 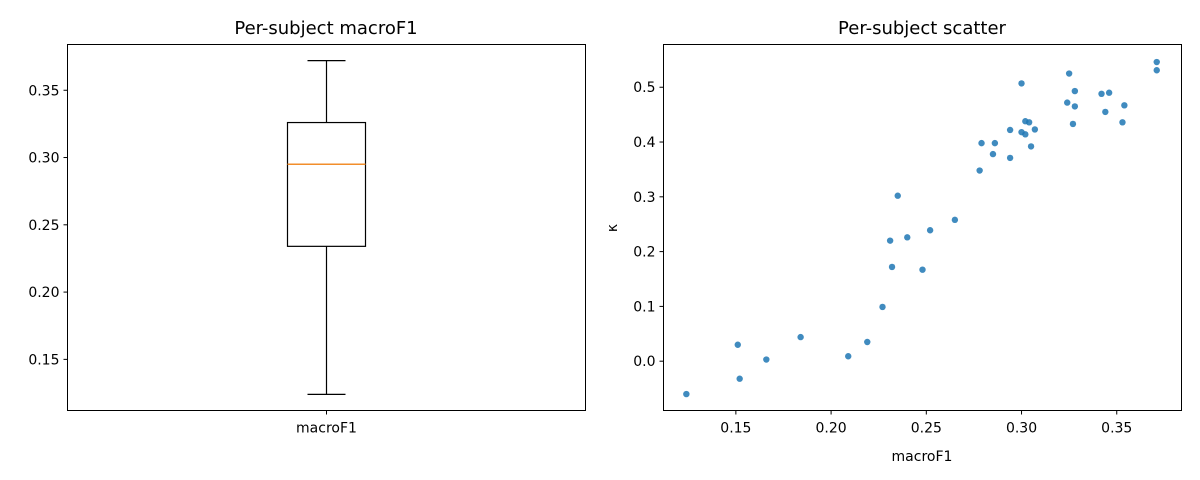 I want to click on scatter-x-axis: 0.15 0.20 0.25 0.30 0.35, so click(x=926, y=423).